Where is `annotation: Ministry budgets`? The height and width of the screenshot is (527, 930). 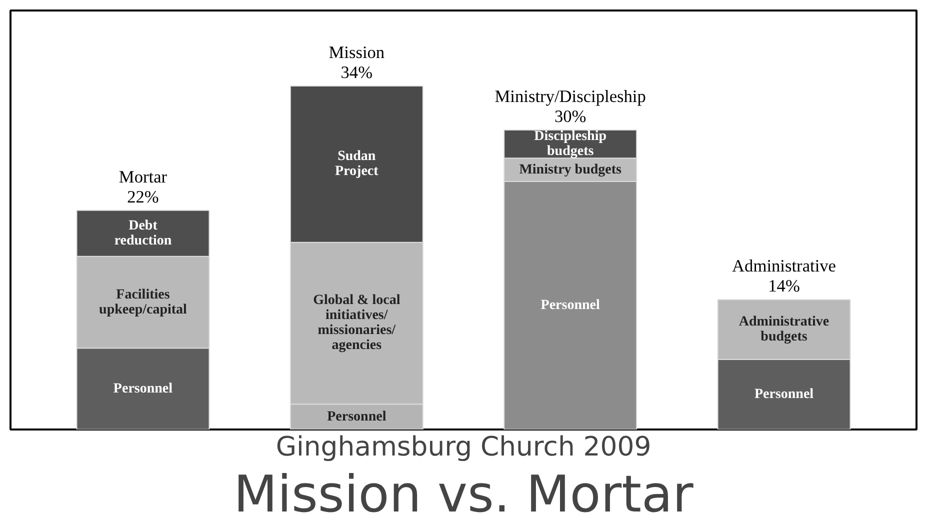 annotation: Ministry budgets is located at coordinates (570, 170).